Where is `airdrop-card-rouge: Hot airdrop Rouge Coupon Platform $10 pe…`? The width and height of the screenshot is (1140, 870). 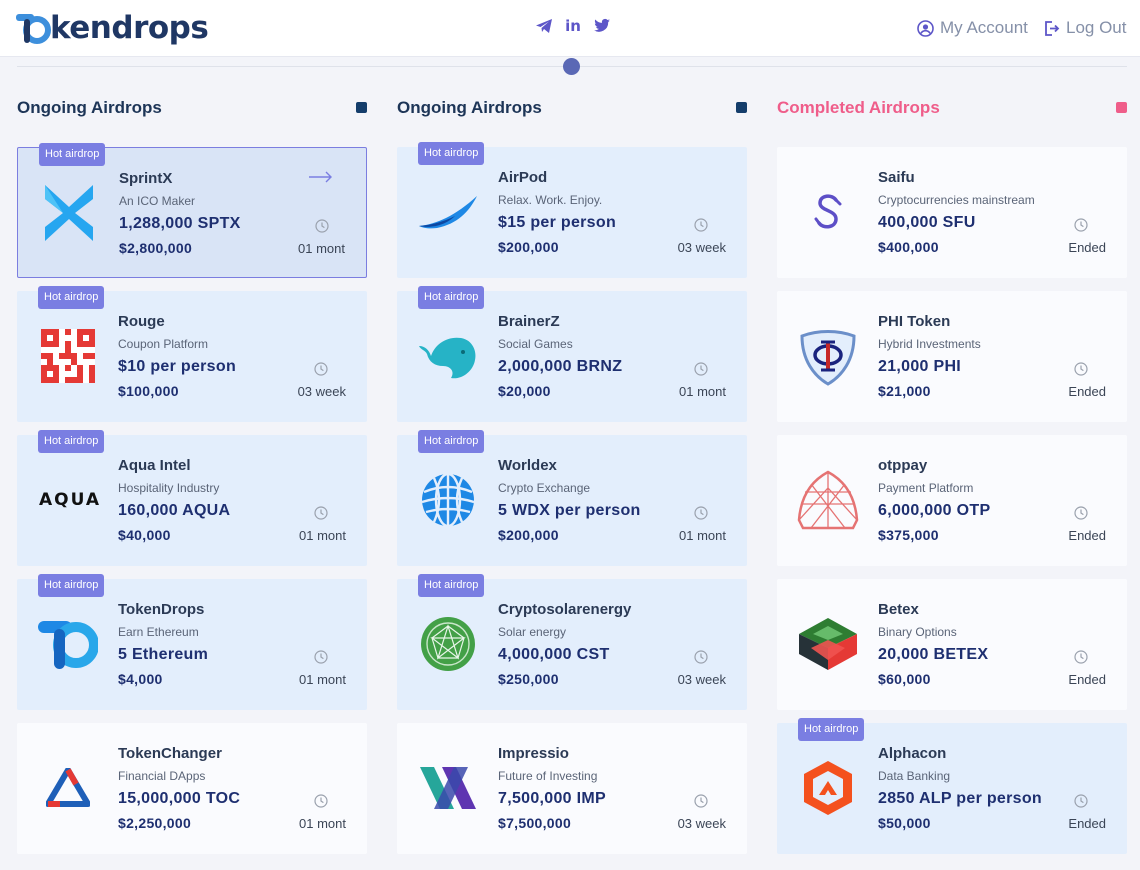
airdrop-card-rouge: Hot airdrop Rouge Coupon Platform $10 pe… is located at coordinates (192, 354).